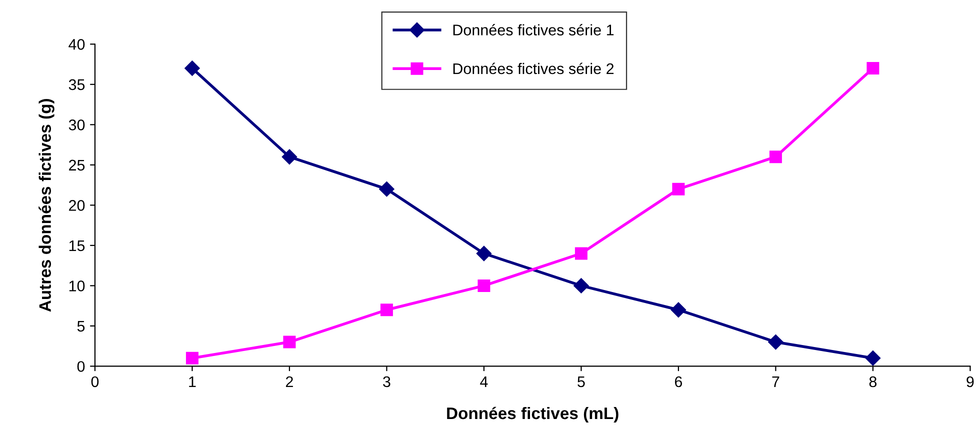  What do you see at coordinates (484, 381) in the screenshot?
I see `x-tick-label: 4` at bounding box center [484, 381].